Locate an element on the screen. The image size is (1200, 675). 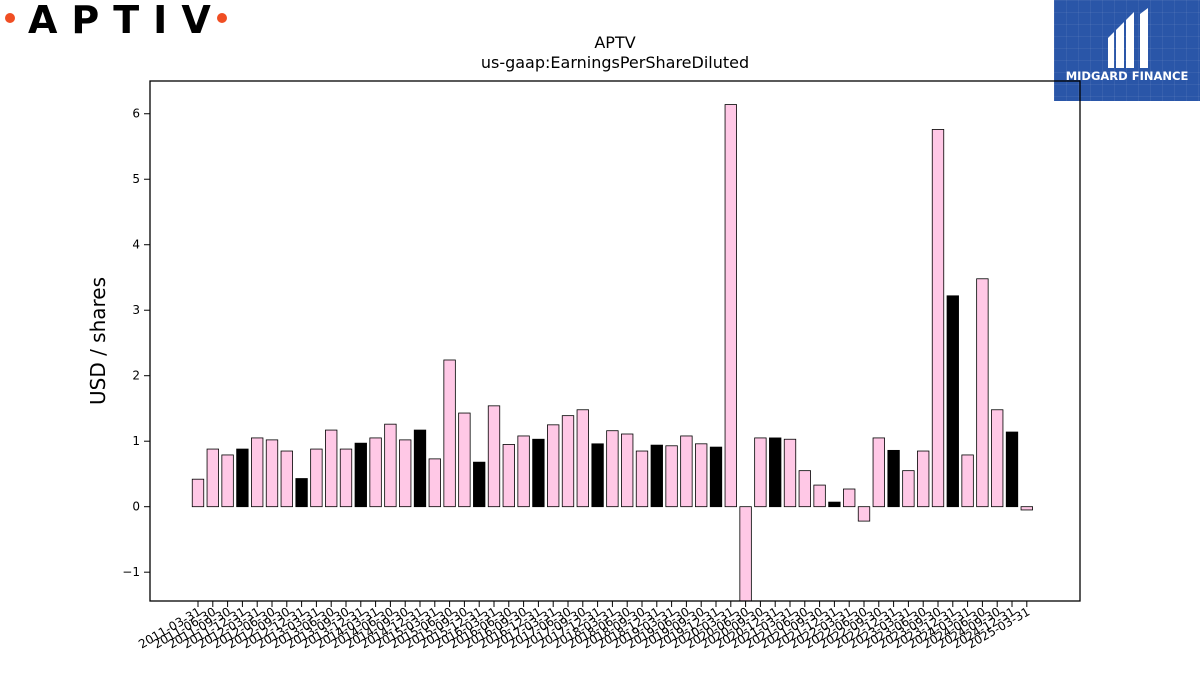
y-tick-label: 4 is located at coordinates (136, 245).